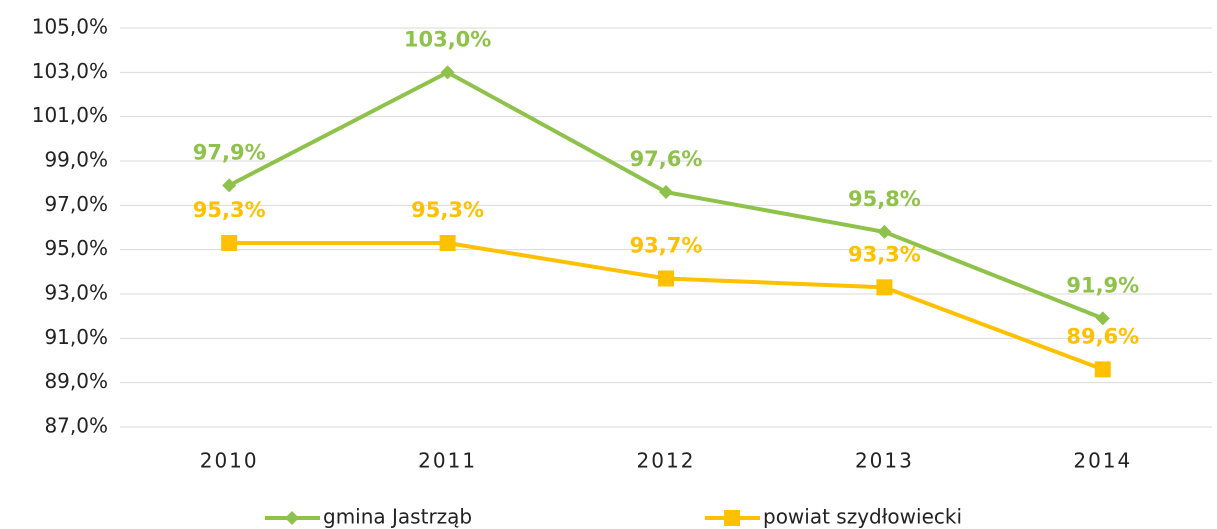 This screenshot has height=529, width=1217. I want to click on y-tick-label: 105,0%, so click(70, 27).